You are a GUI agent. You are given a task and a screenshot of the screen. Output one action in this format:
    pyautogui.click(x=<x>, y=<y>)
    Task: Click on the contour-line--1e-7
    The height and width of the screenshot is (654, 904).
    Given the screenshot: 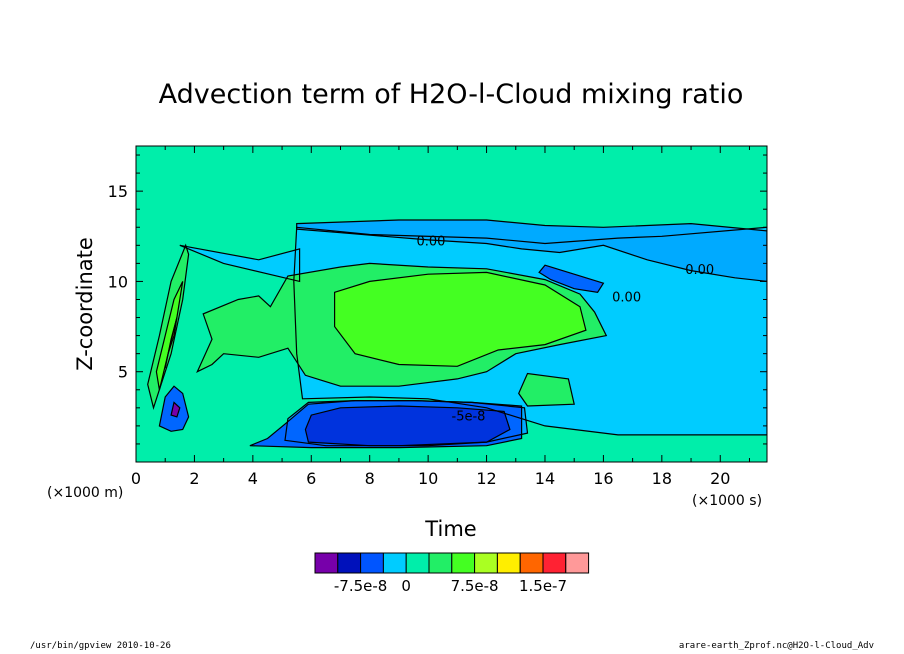 What is the action you would take?
    pyautogui.click(x=175, y=409)
    